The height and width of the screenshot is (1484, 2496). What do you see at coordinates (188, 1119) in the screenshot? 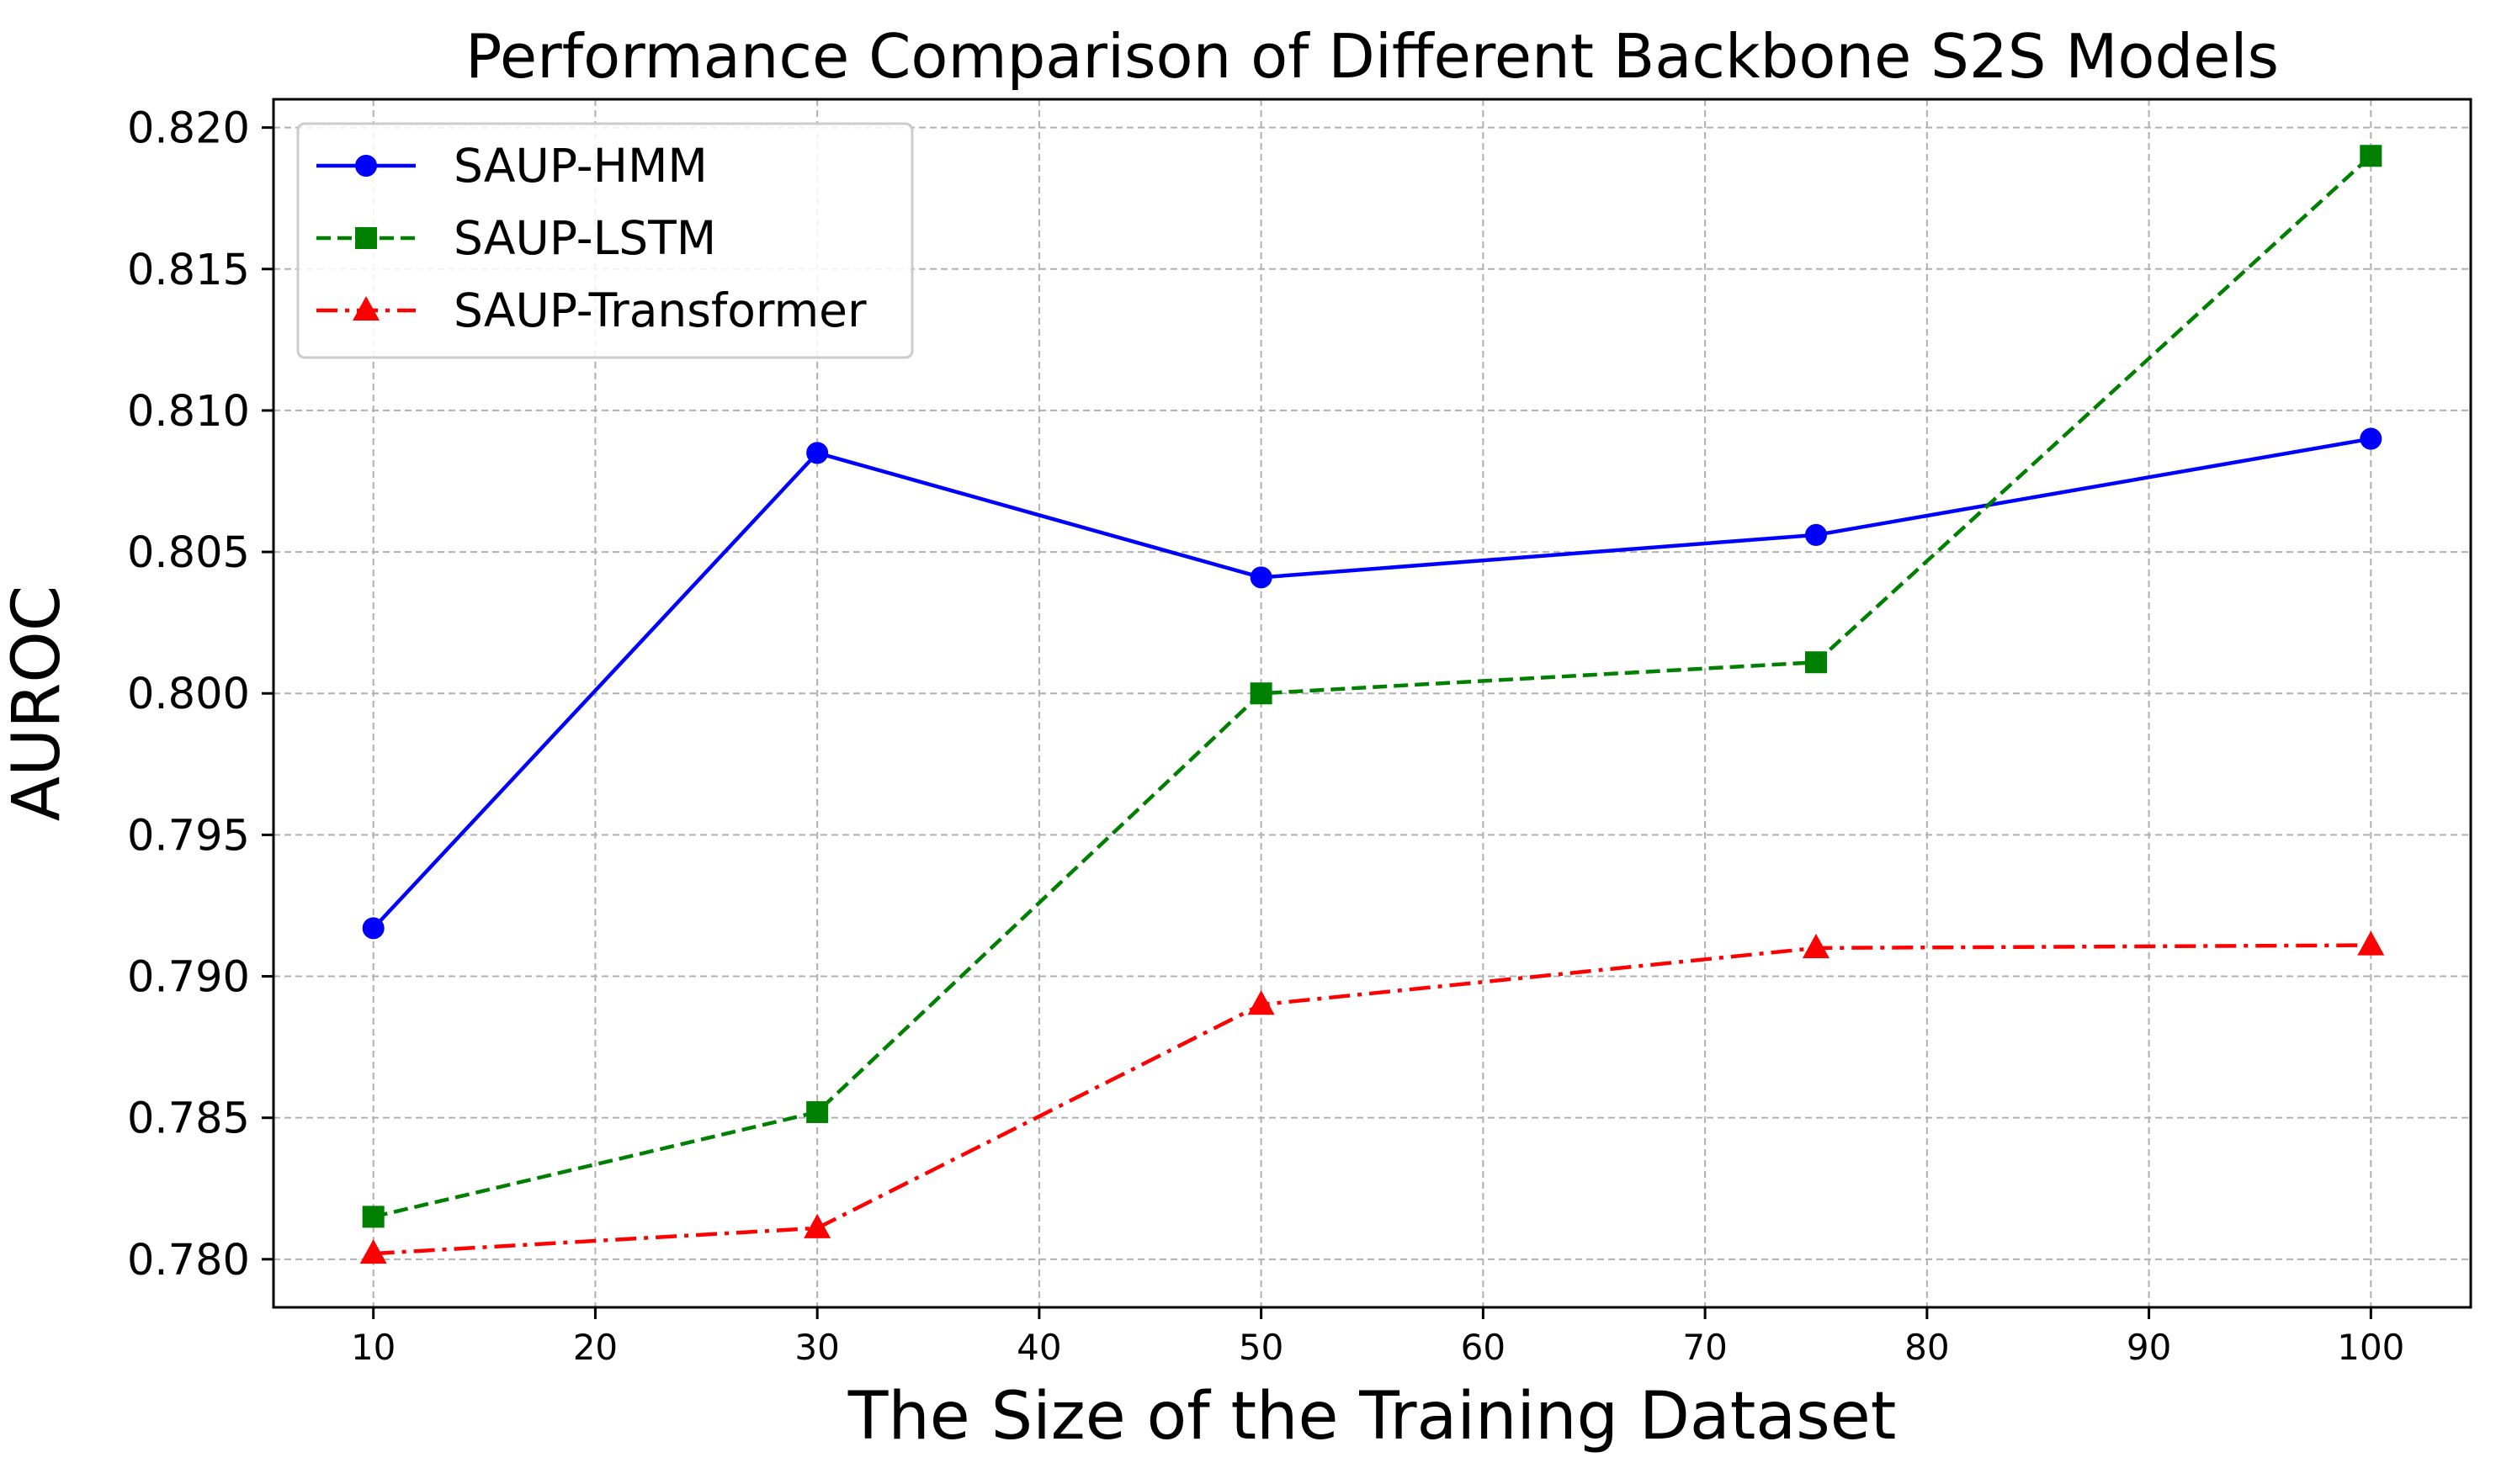
I see `y-tick-label: 0.785` at bounding box center [188, 1119].